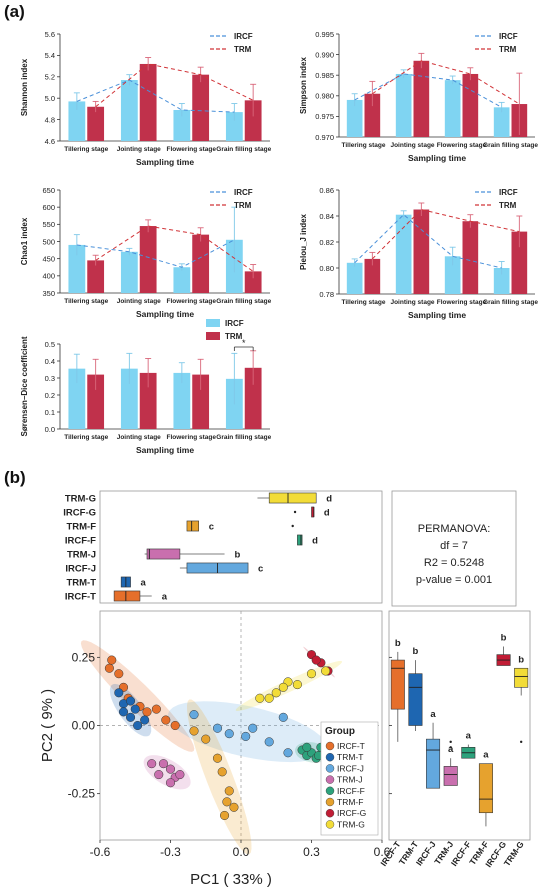 The image size is (550, 894). I want to click on y-tick-label: -0.25, so click(82, 794).